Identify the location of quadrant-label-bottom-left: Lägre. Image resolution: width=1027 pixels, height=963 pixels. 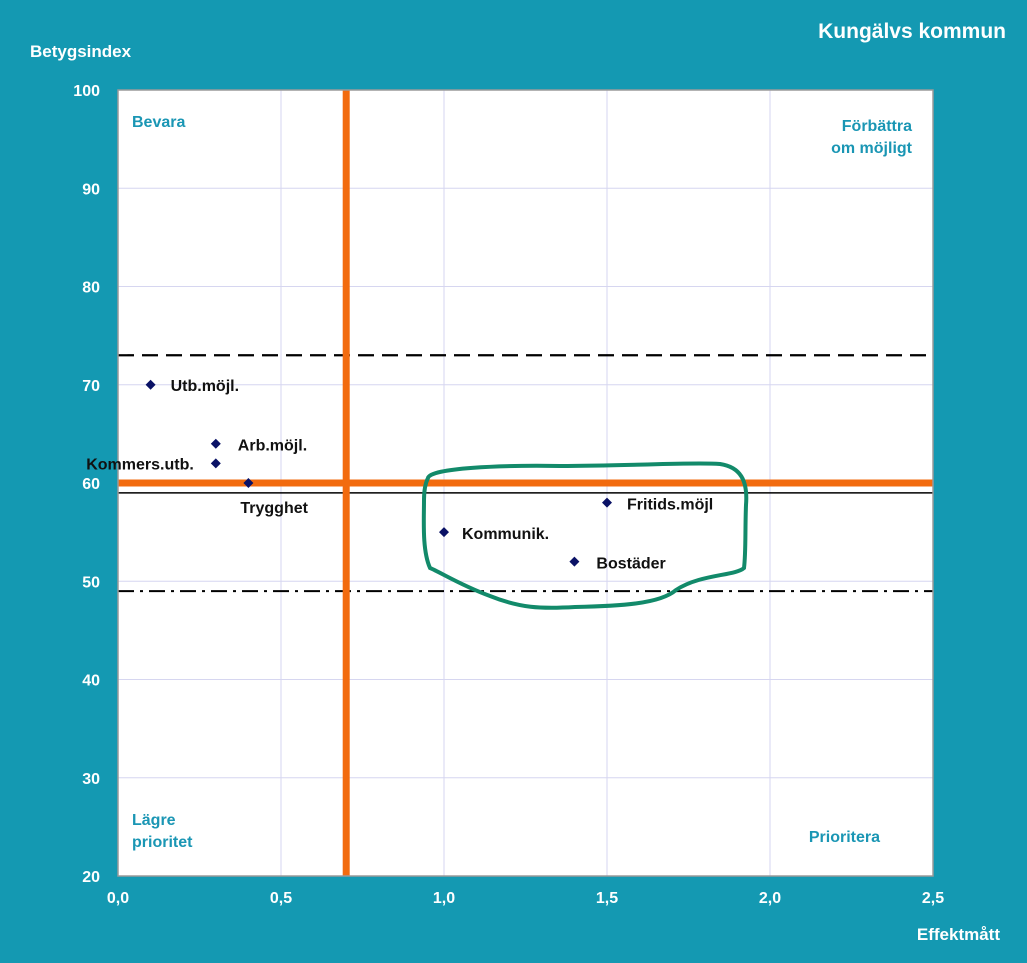
(154, 820).